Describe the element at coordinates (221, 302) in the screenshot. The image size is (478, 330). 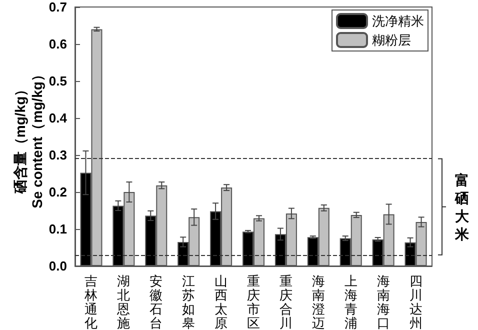
I see `x-tick-label: 山西太原` at that location.